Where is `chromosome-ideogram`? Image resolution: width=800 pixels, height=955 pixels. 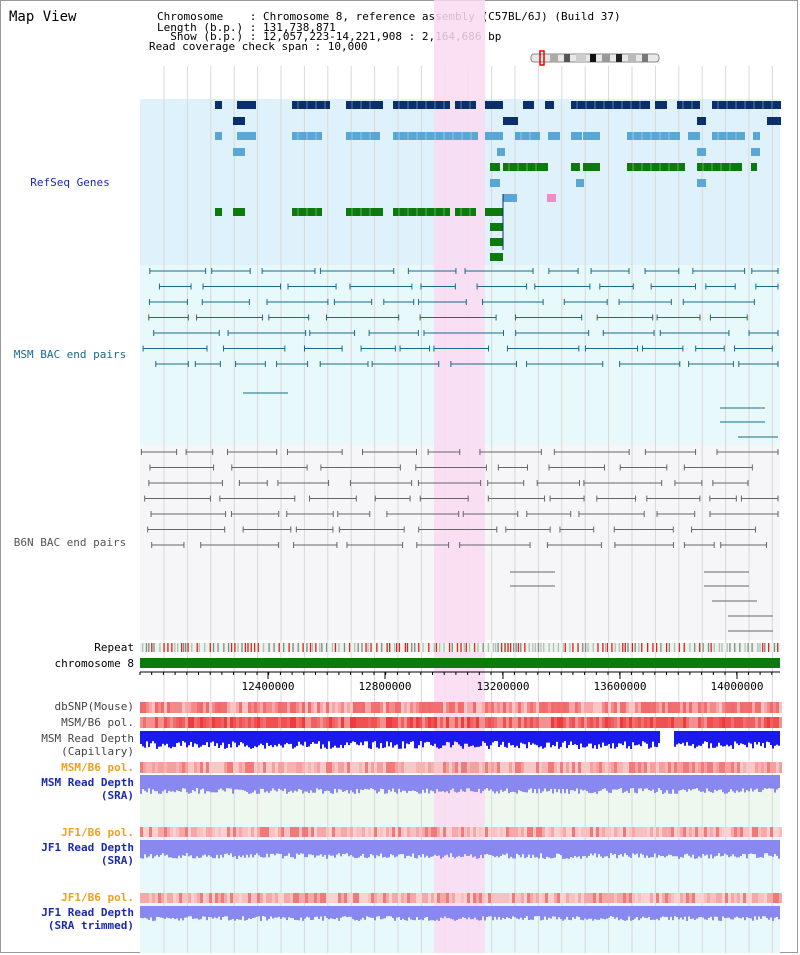 chromosome-ideogram is located at coordinates (596, 58).